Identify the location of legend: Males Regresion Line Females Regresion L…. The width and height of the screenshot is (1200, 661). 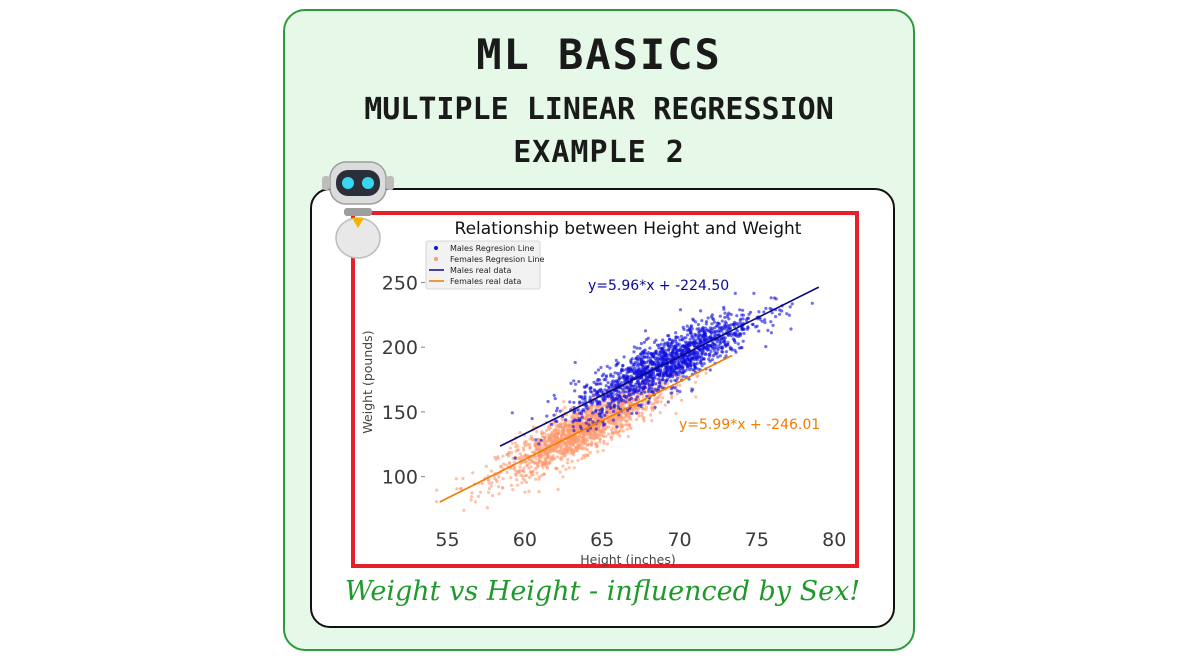
(485, 265).